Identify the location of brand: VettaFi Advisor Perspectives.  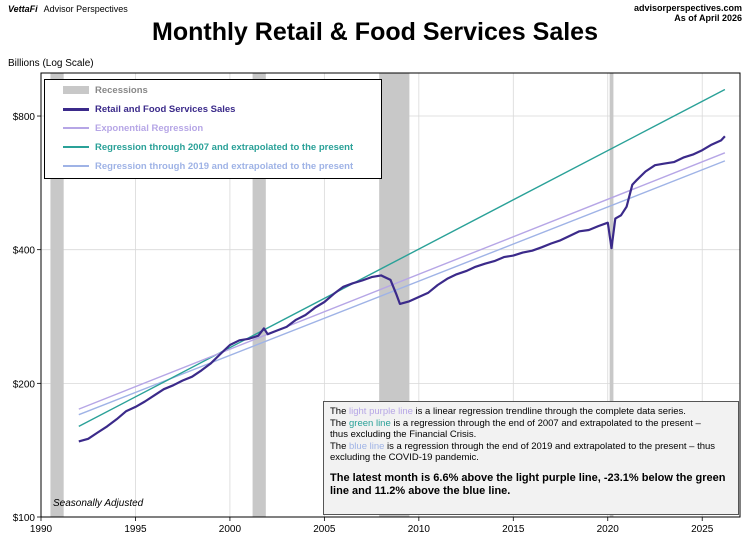
(68, 9).